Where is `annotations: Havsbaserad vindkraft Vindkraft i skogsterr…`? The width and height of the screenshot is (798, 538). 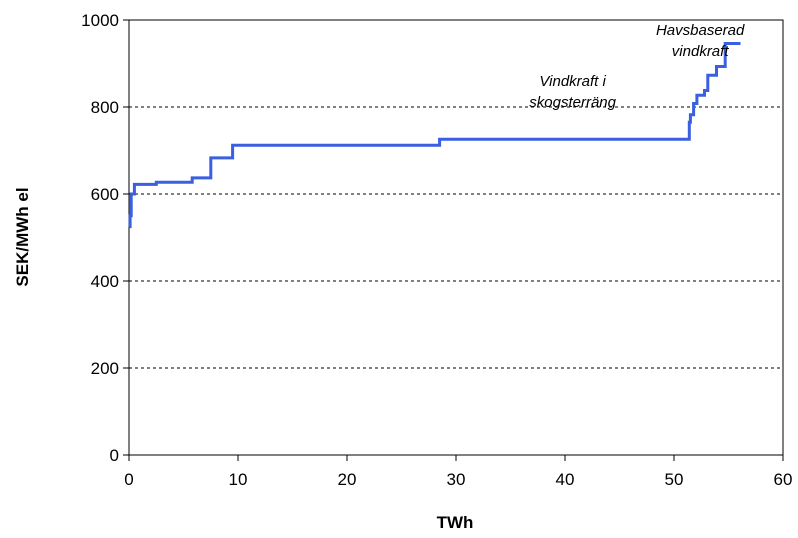 annotations: Havsbaserad vindkraft Vindkraft i skogsterr… is located at coordinates (637, 66).